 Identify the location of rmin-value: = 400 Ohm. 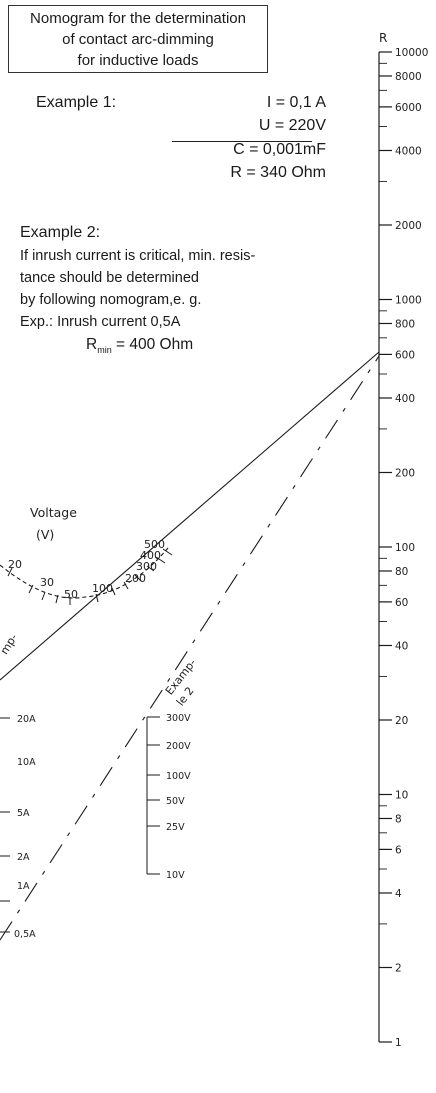
(152, 344).